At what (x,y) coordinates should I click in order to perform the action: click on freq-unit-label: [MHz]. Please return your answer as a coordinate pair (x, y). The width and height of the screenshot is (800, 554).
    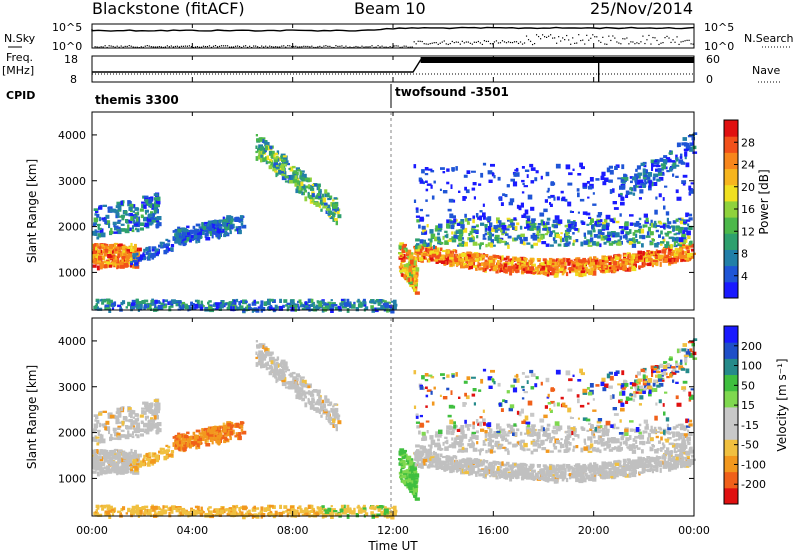
    Looking at the image, I should click on (18, 70).